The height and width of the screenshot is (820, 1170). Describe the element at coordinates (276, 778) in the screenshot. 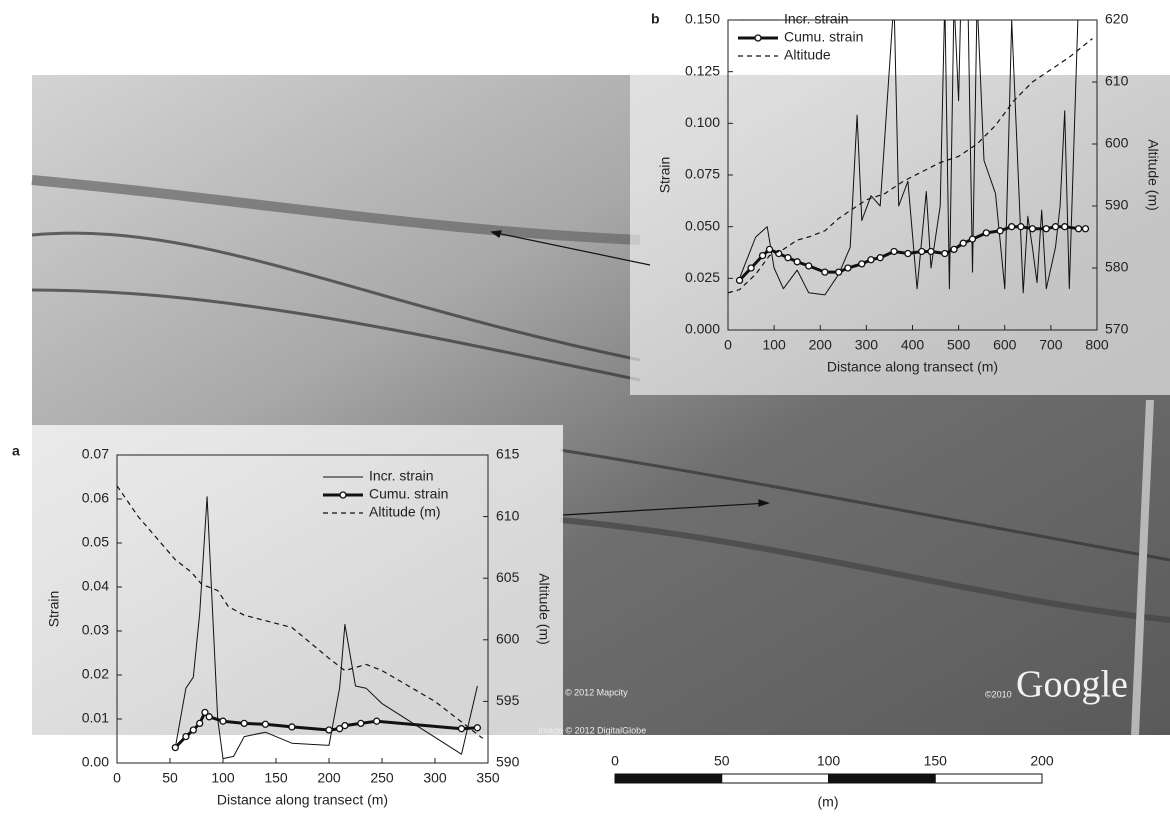

I see `x-tick-label: 150` at that location.